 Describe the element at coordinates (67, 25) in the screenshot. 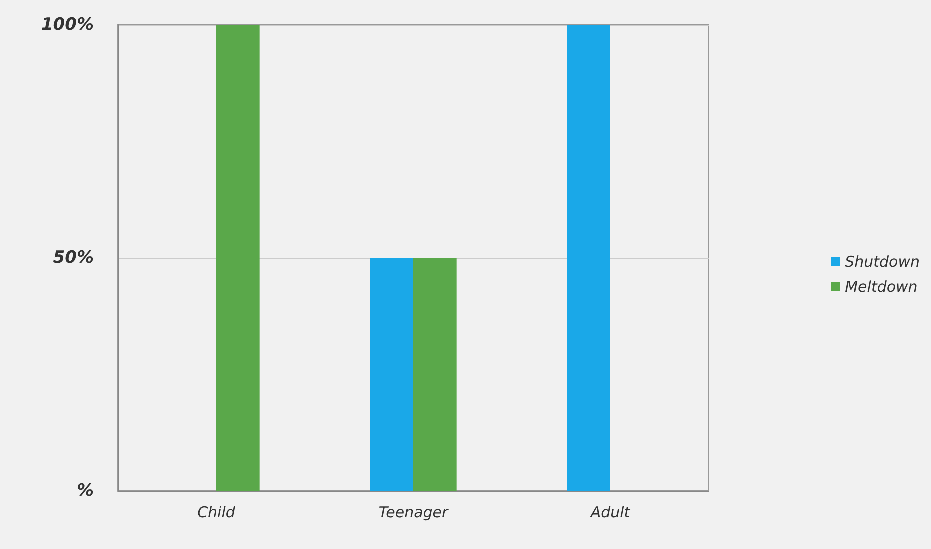

I see `y-tick-label: 100%` at that location.